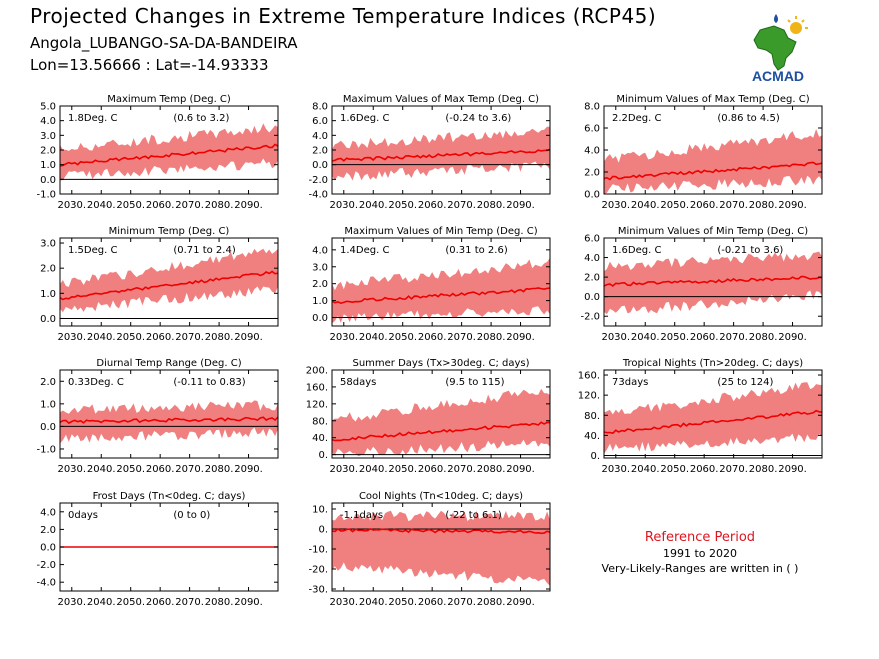  I want to click on likely-range-text: (-22 to 6.1), so click(473, 515).